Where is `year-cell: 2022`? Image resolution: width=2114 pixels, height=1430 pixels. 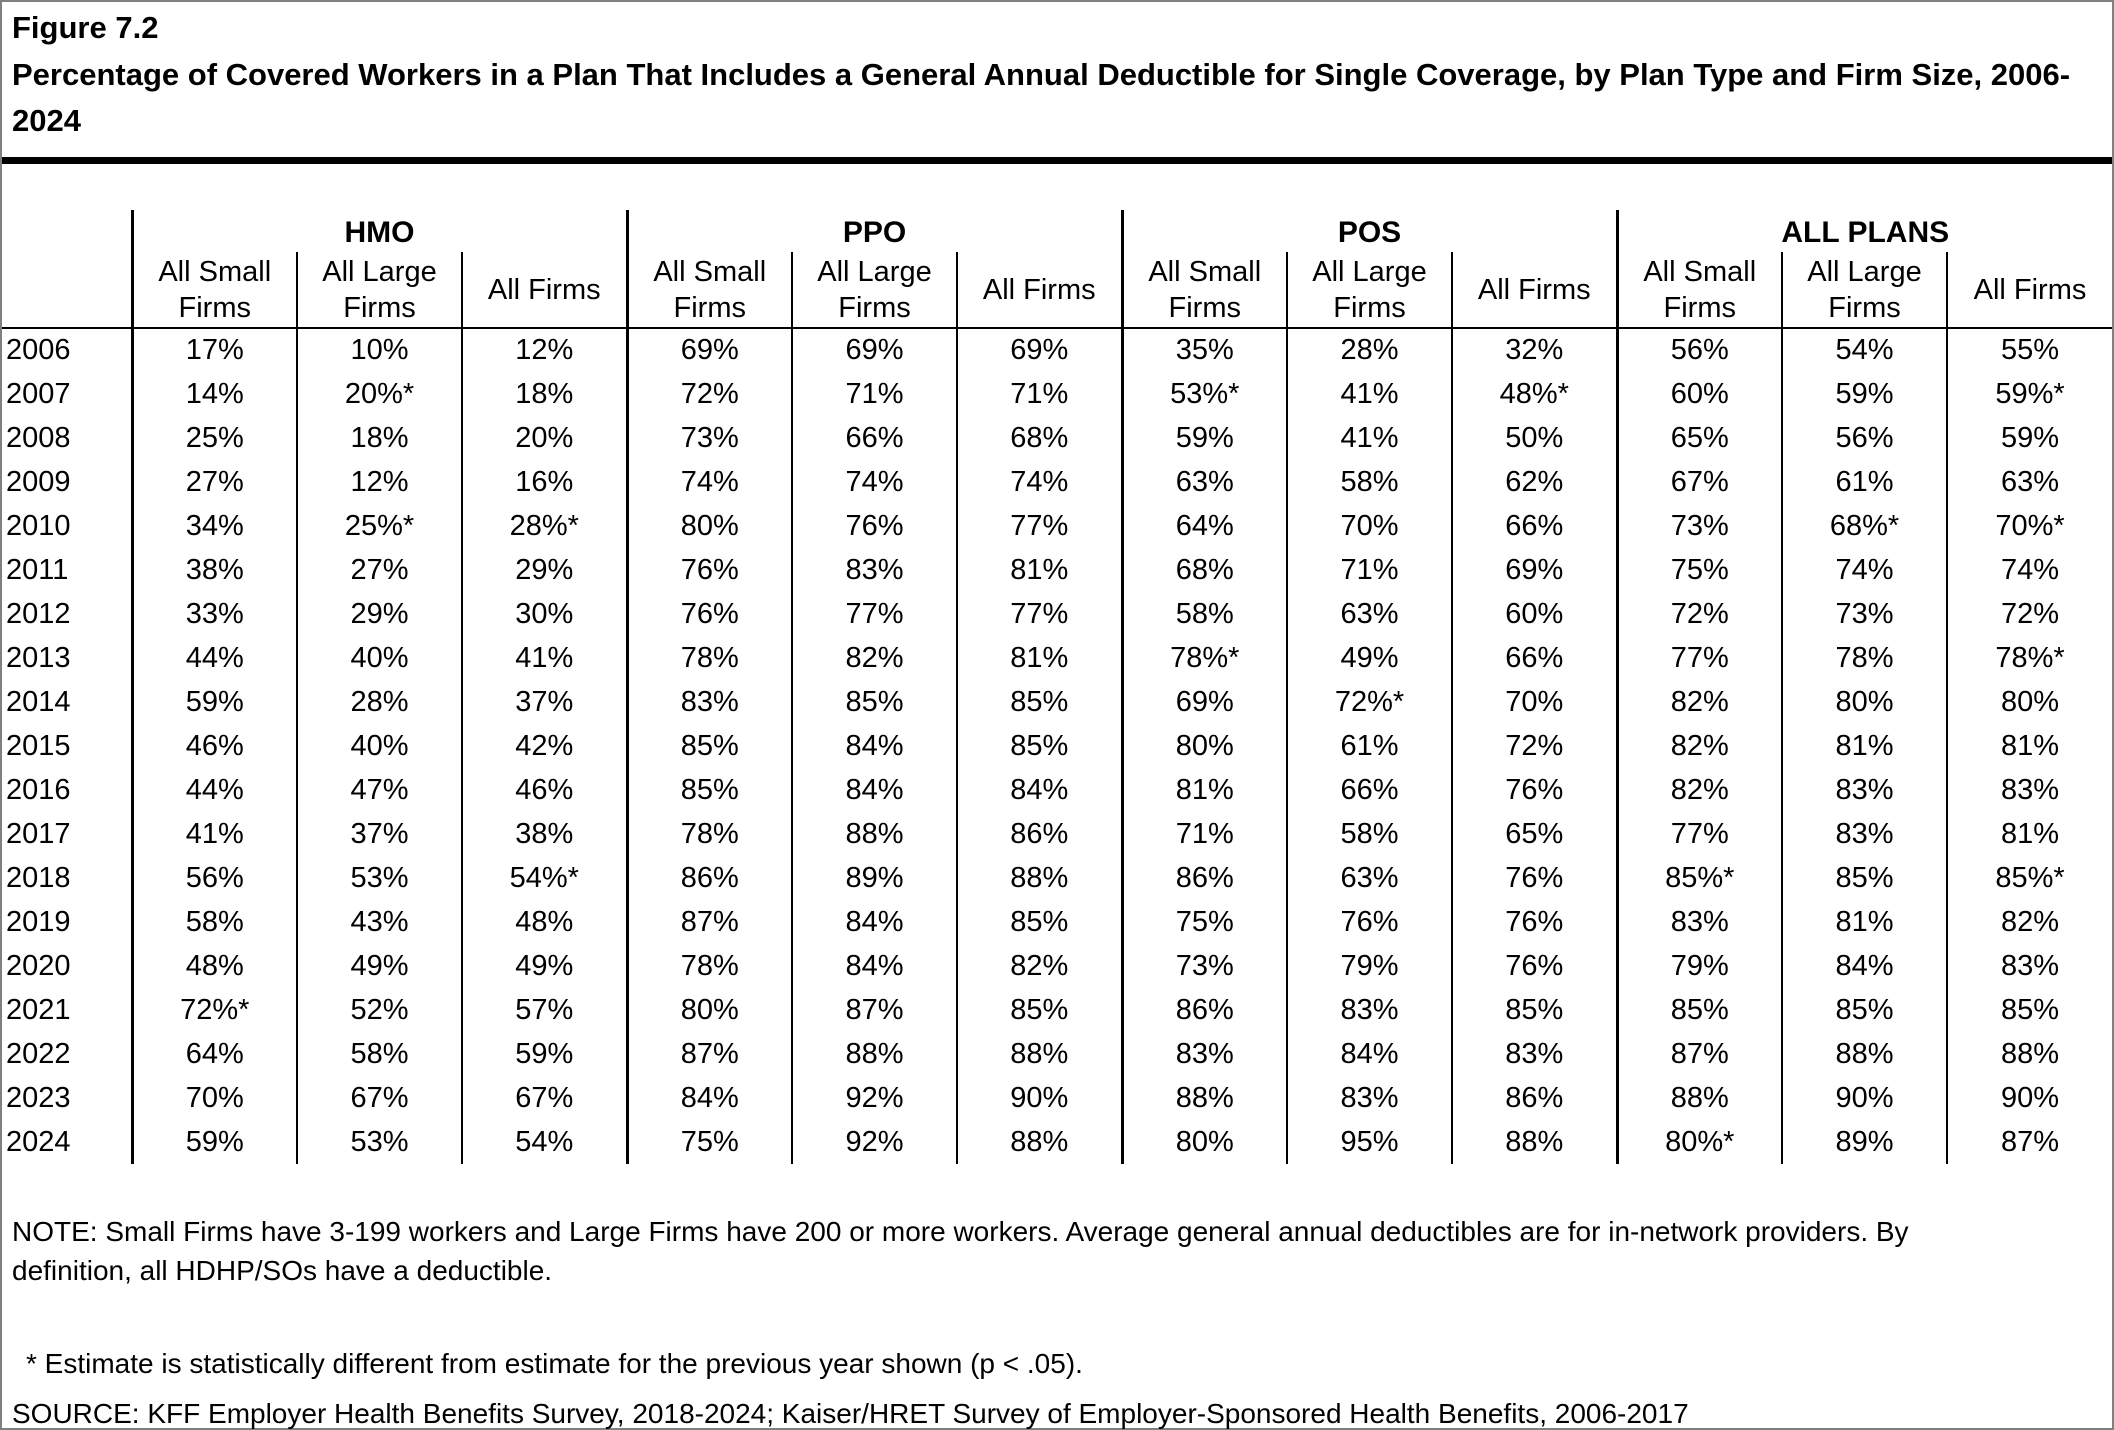
year-cell: 2022 is located at coordinates (38, 1053).